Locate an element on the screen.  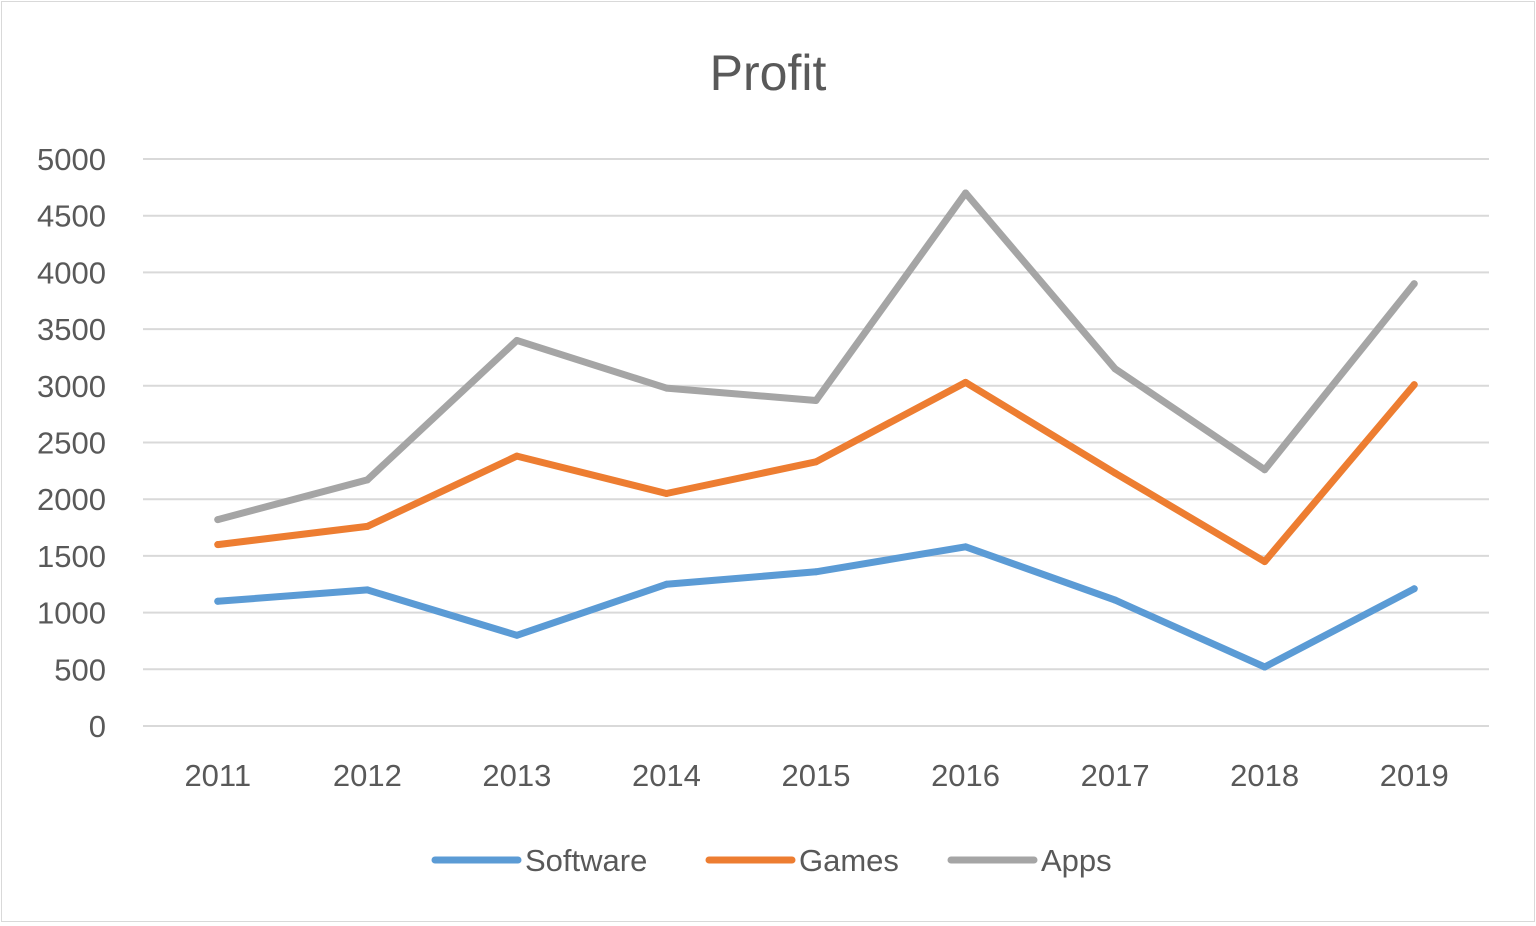
chart-title: Profit is located at coordinates (768, 73).